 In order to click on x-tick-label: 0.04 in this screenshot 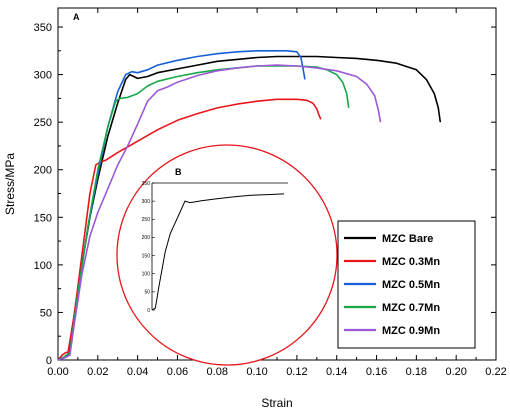, I will do `click(137, 372)`.